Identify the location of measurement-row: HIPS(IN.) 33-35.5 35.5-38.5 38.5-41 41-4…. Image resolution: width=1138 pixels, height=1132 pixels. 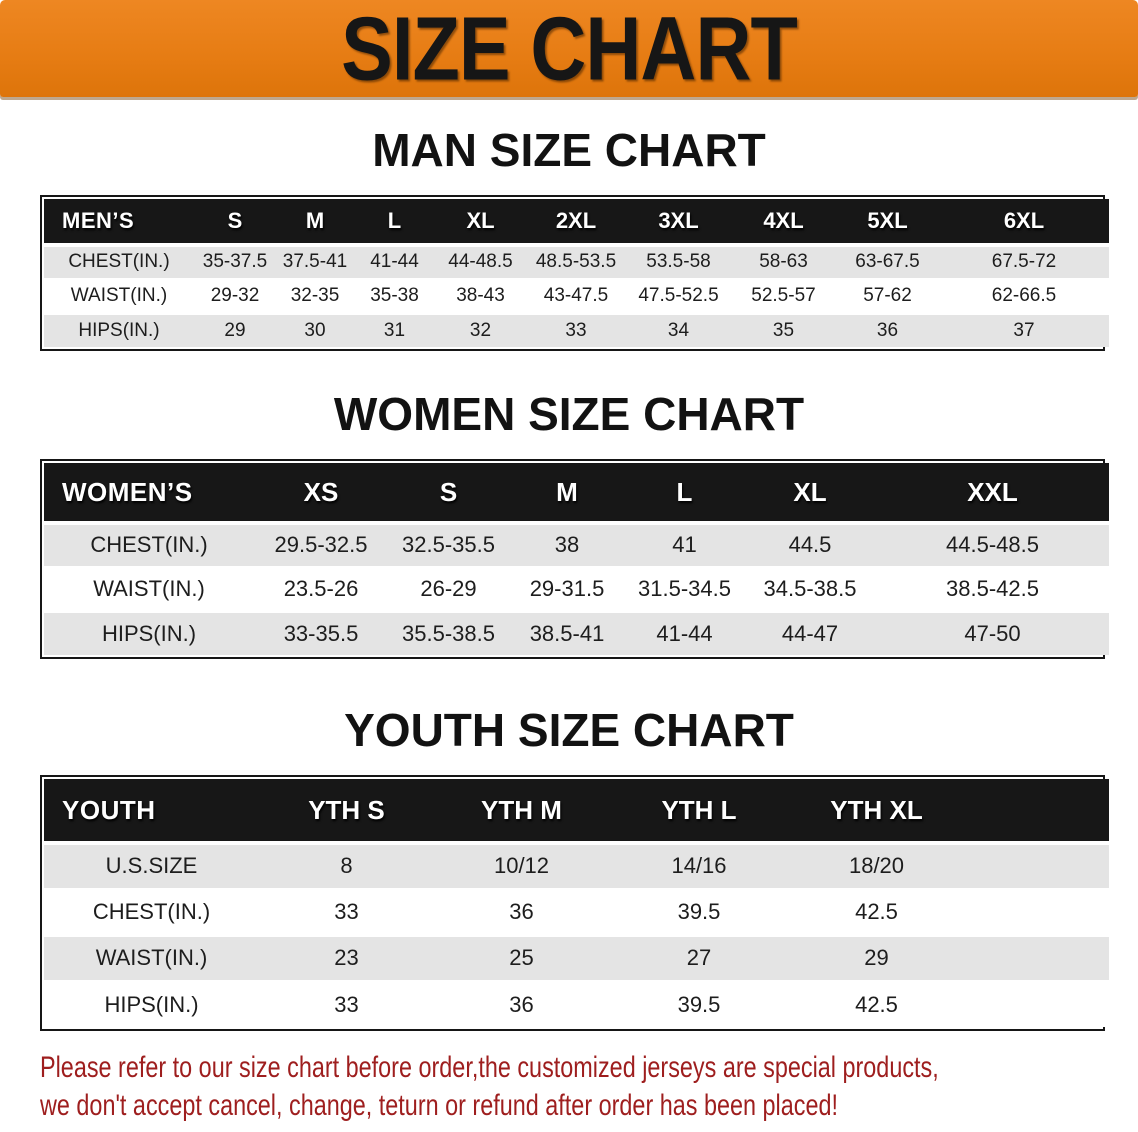
(576, 633).